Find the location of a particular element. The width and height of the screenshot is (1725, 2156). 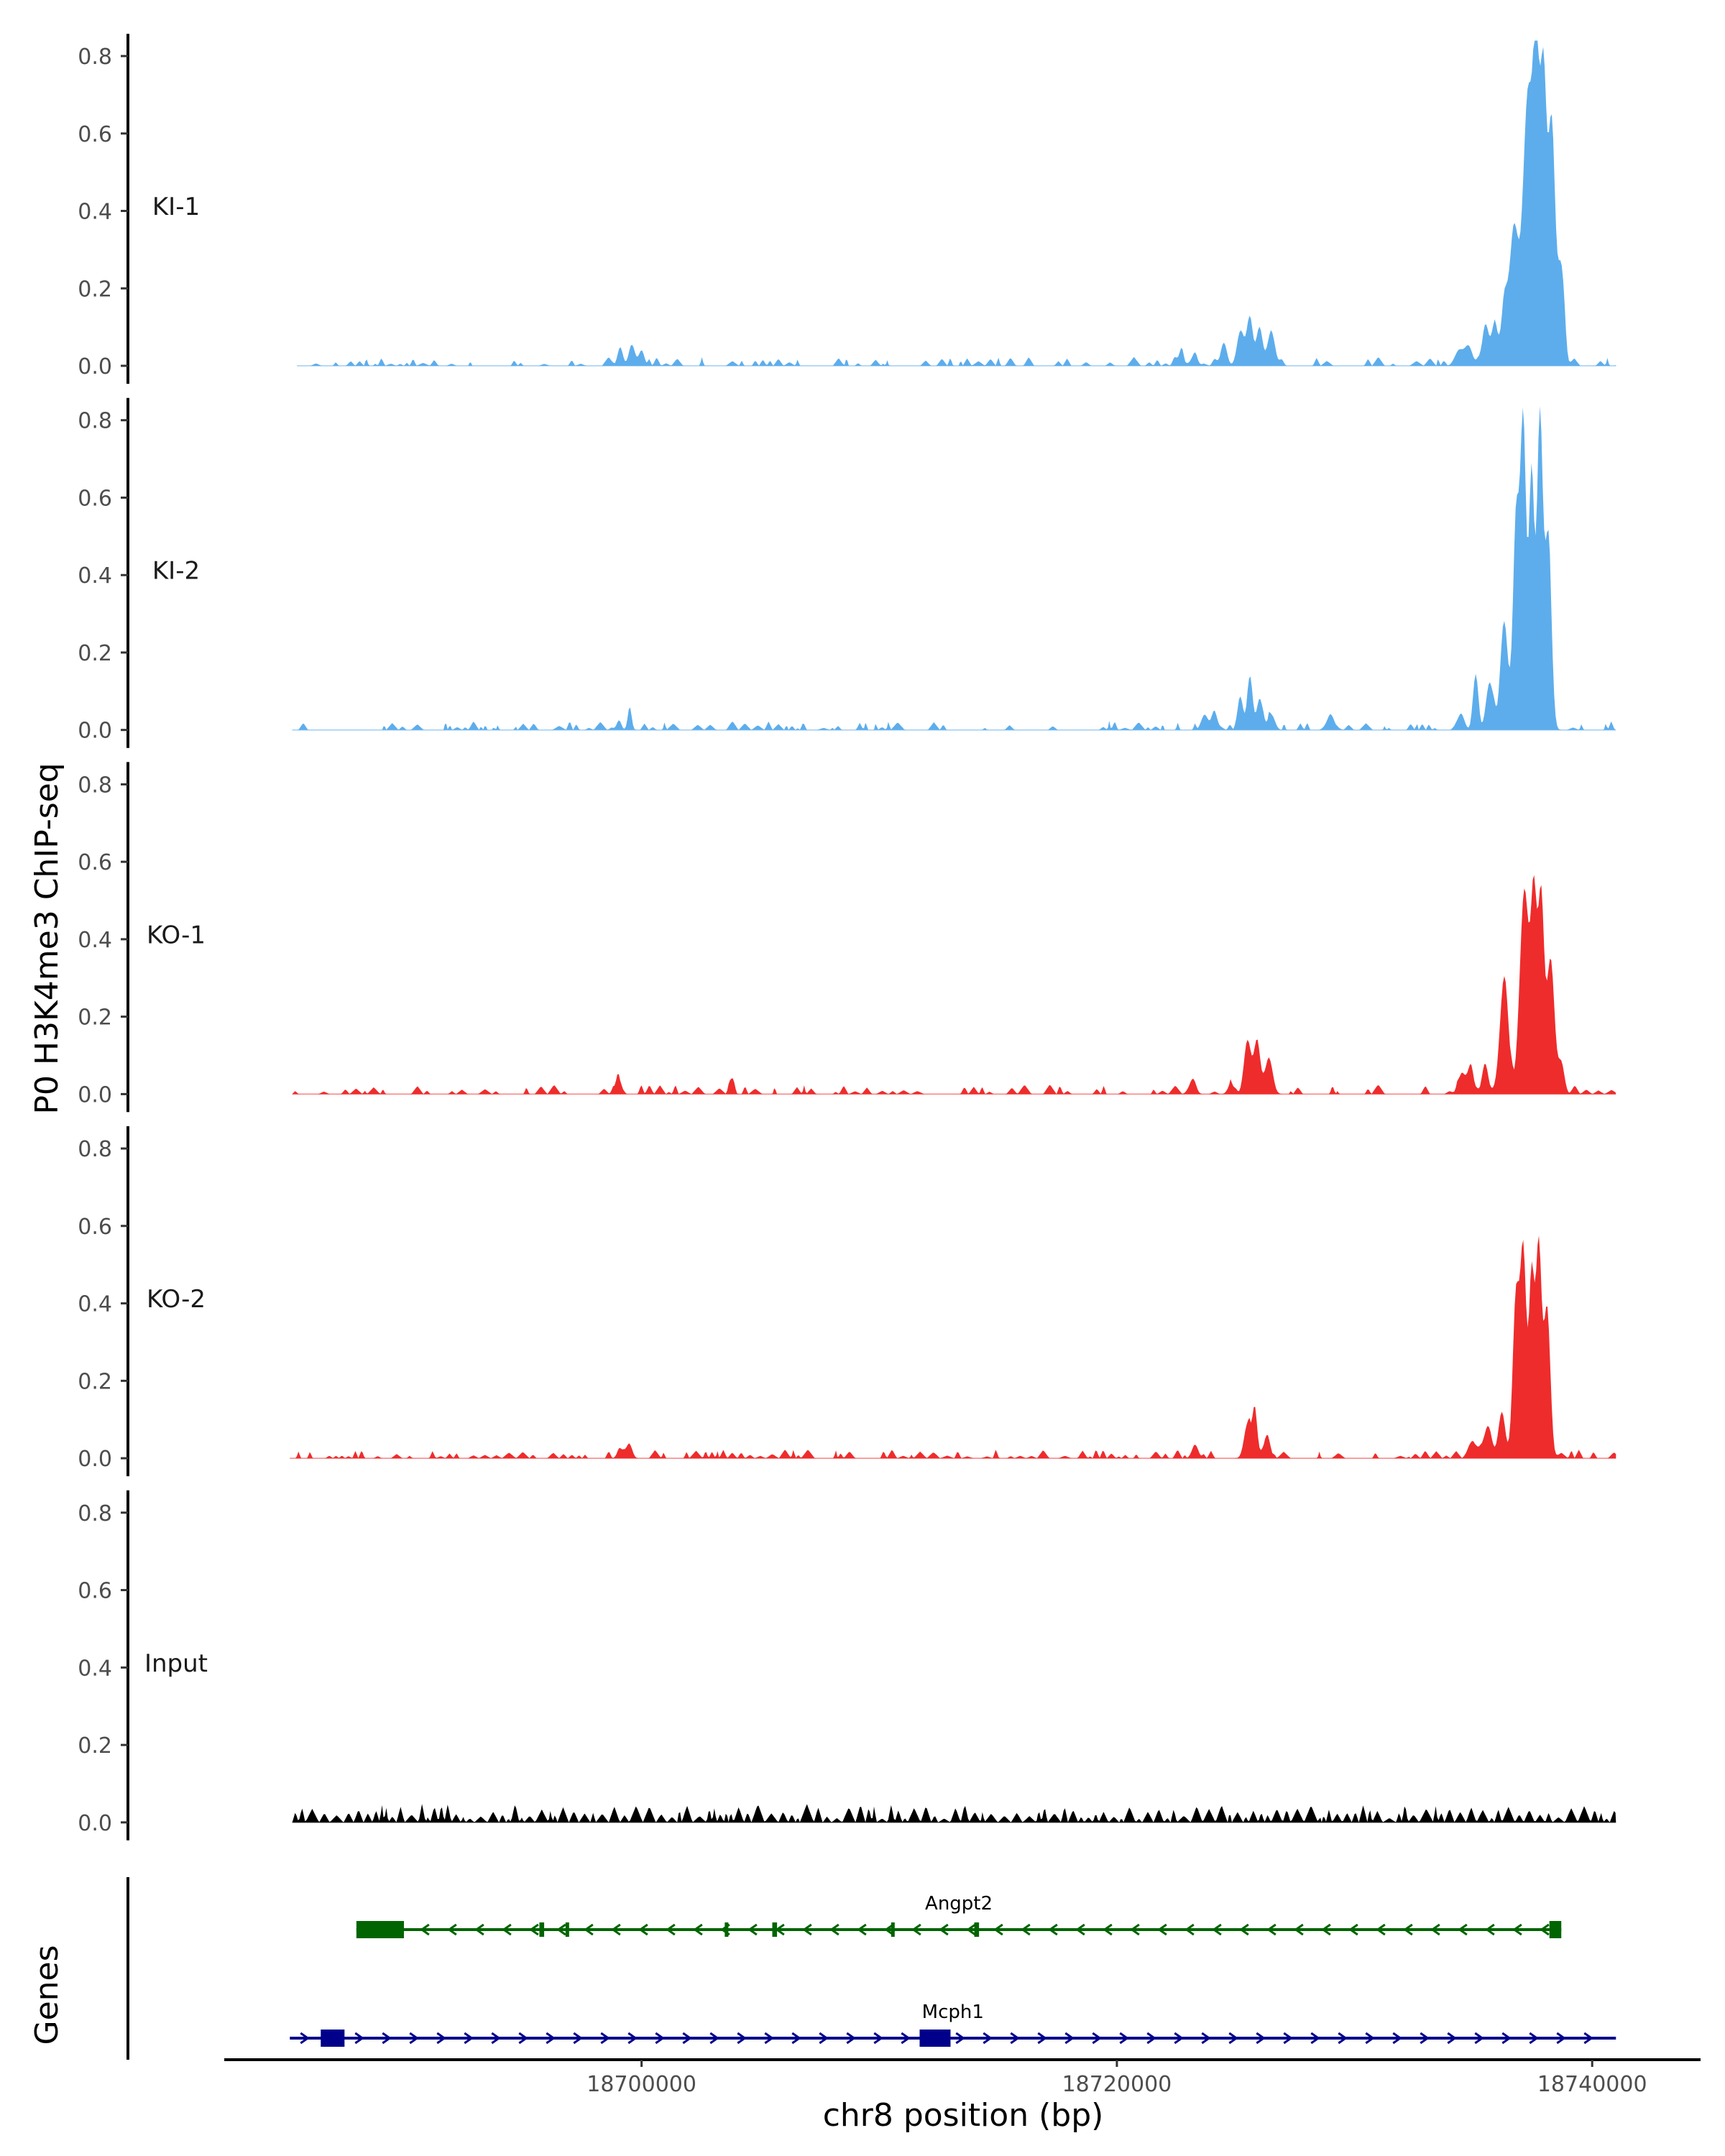

y-axis-title: P0 H3K4me3 ChIP-seq is located at coordinates (47, 938).